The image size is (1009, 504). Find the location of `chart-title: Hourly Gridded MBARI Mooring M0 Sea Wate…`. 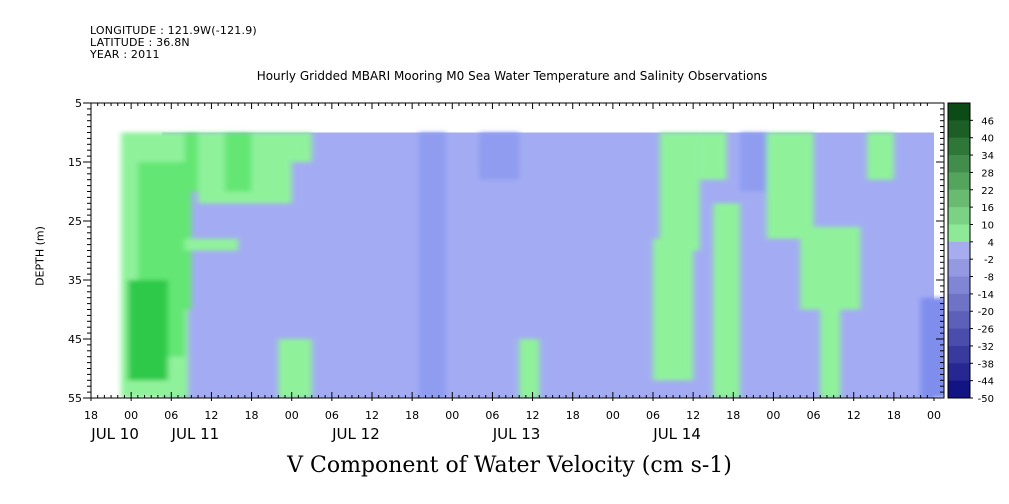

chart-title: Hourly Gridded MBARI Mooring M0 Sea Wate… is located at coordinates (512, 76).